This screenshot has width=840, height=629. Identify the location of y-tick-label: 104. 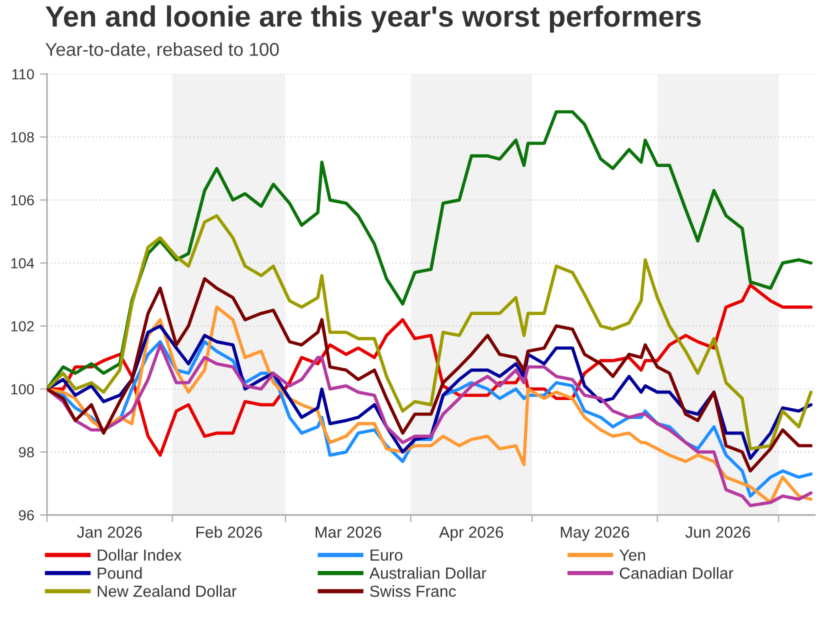
(22, 263).